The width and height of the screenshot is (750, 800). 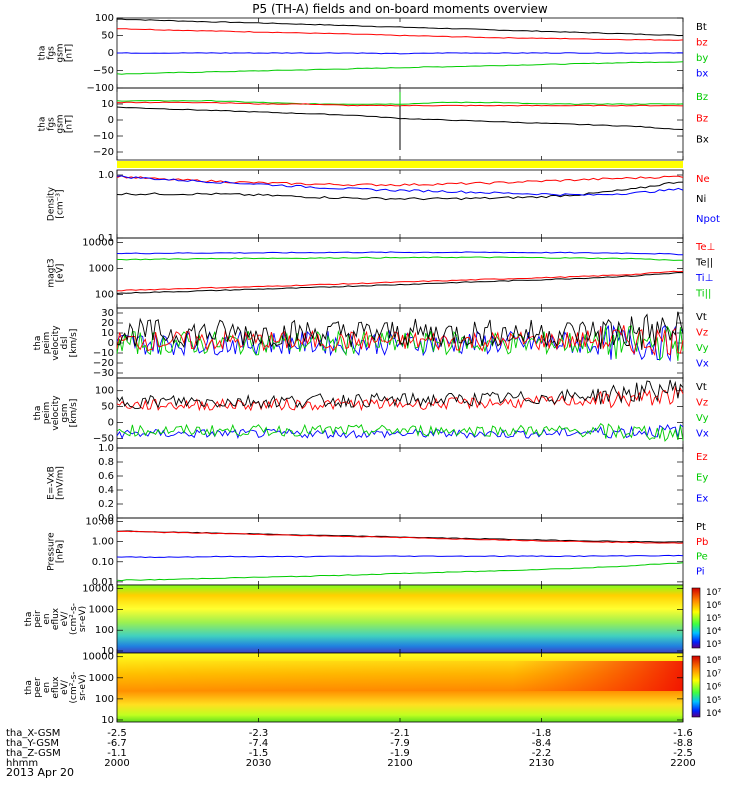 I want to click on legend-entry: Te||, so click(x=704, y=263).